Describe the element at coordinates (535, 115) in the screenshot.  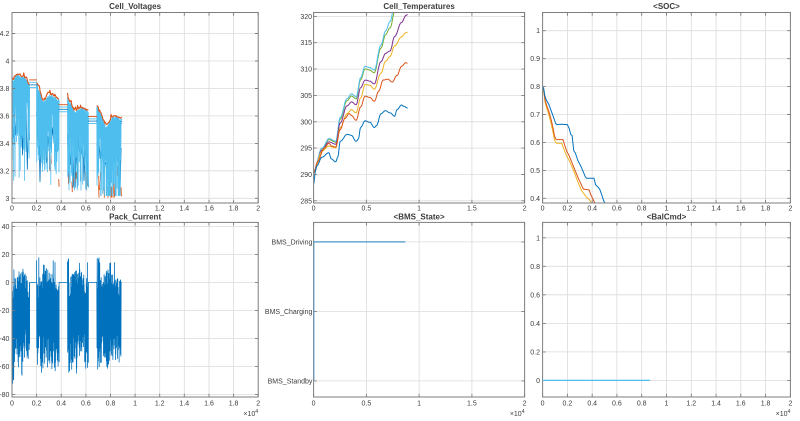
I see `svg-text: 0.7` at that location.